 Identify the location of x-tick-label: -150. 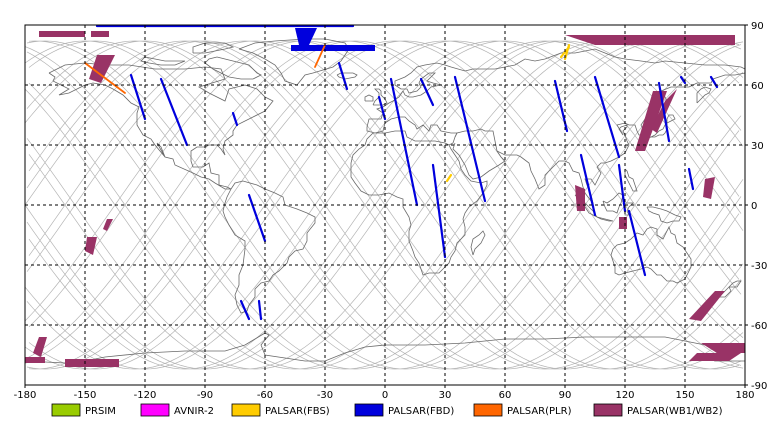
(85, 395).